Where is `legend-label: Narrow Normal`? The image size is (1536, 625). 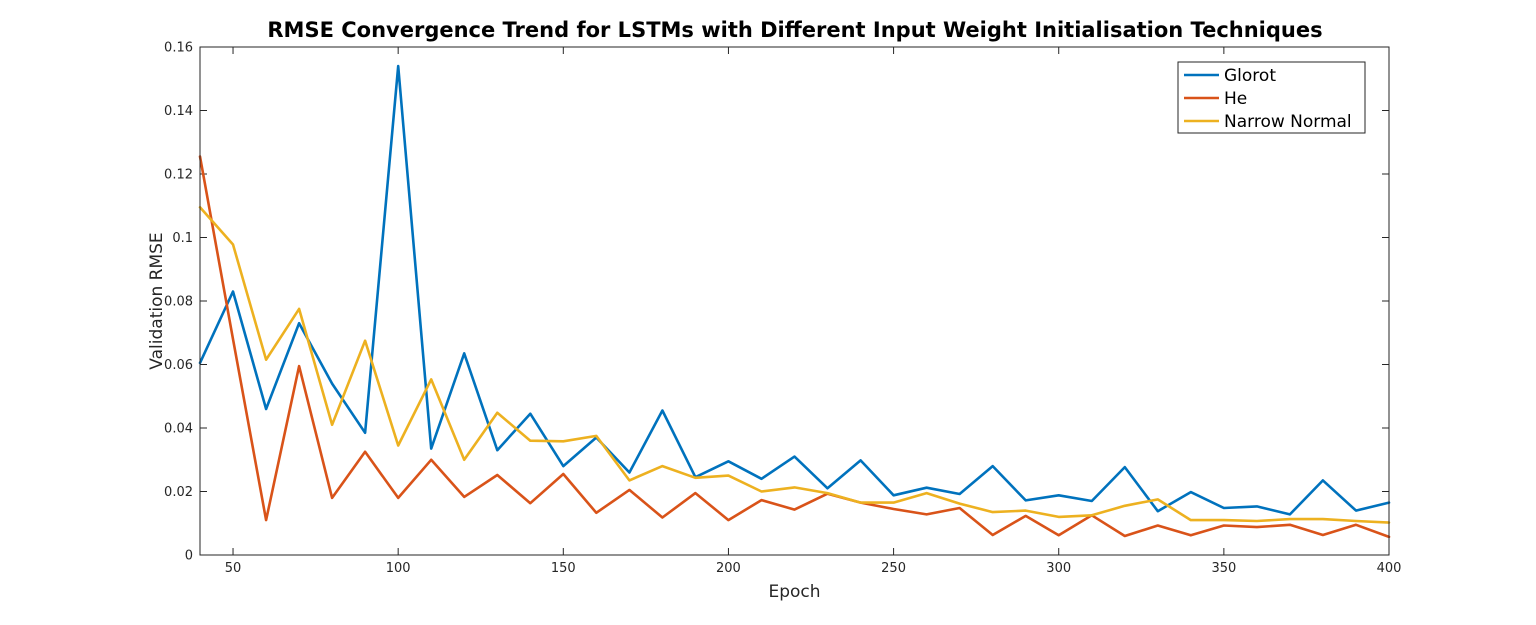
legend-label: Narrow Normal is located at coordinates (1288, 122).